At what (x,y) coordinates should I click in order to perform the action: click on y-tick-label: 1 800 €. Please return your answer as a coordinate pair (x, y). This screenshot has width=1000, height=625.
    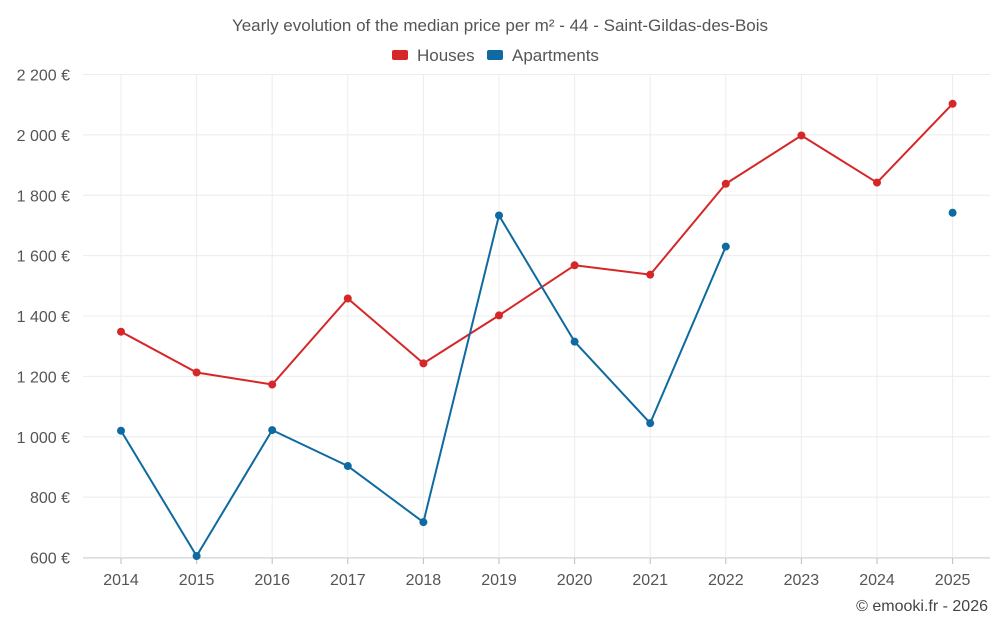
    Looking at the image, I should click on (43, 196).